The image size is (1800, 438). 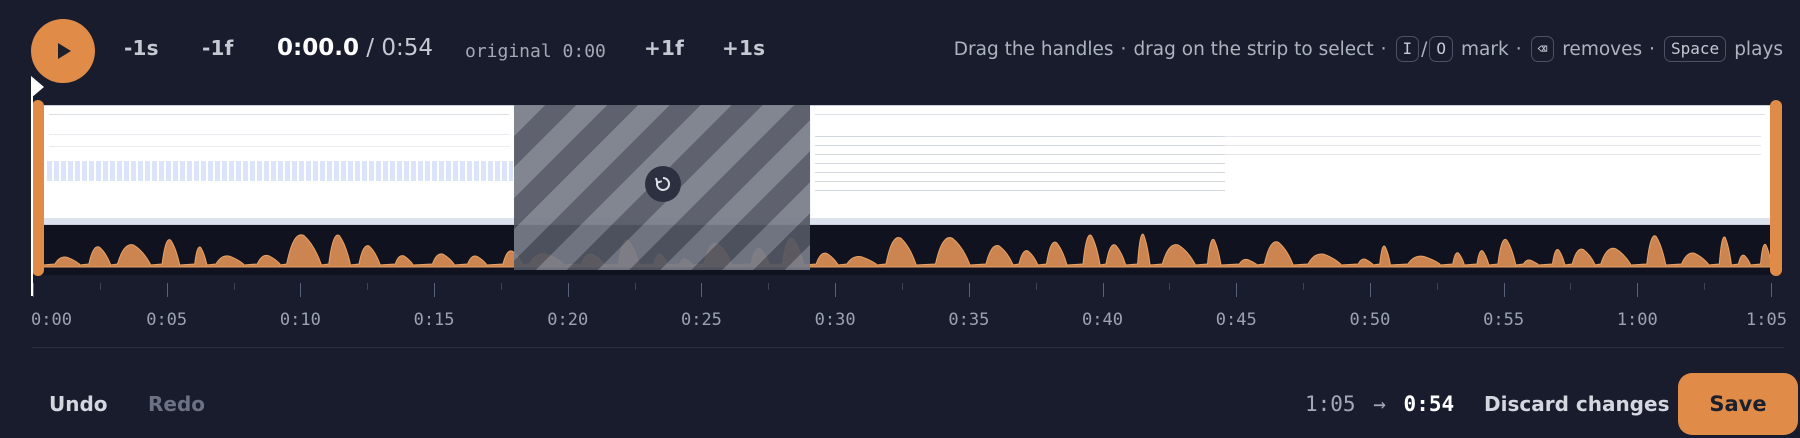 What do you see at coordinates (1103, 320) in the screenshot?
I see `tick-label: 0:40` at bounding box center [1103, 320].